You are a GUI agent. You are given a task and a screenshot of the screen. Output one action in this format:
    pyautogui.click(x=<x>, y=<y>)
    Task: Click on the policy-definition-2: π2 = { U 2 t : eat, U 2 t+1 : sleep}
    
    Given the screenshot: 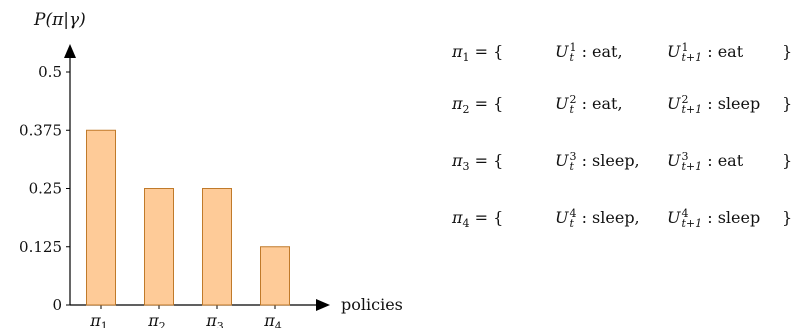 What is the action you would take?
    pyautogui.click(x=625, y=109)
    